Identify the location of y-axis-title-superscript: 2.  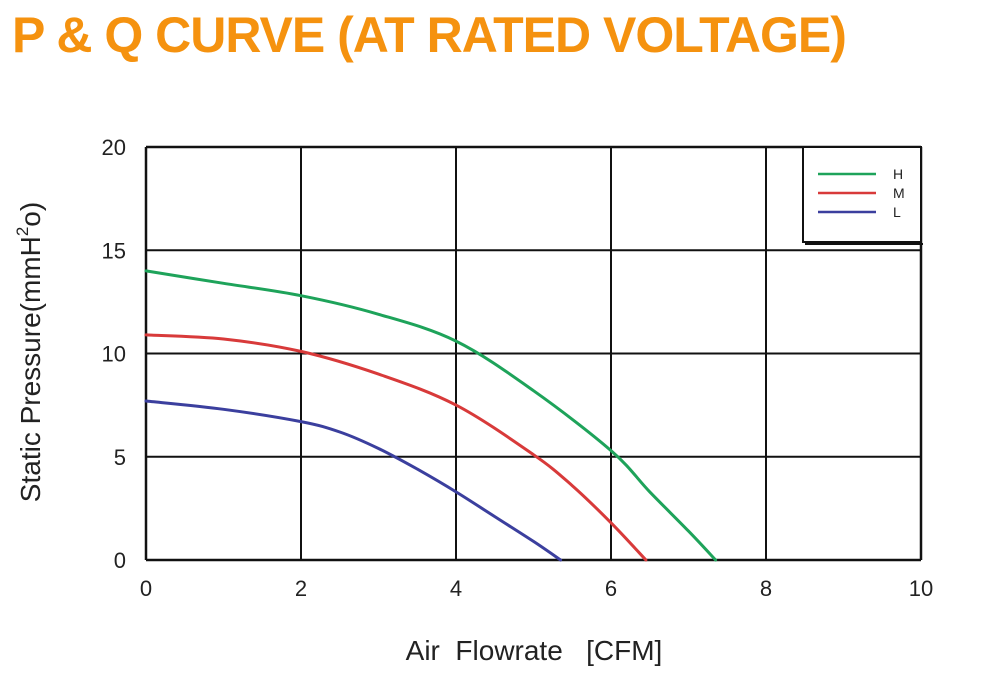
(22, 231).